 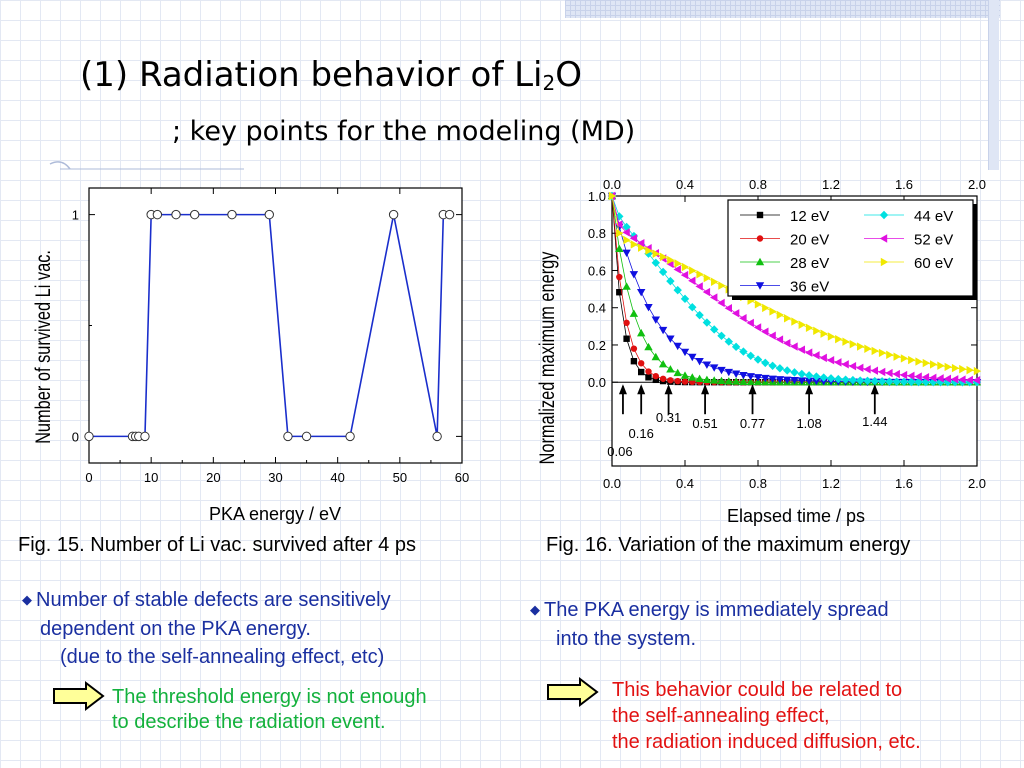 What do you see at coordinates (641, 433) in the screenshot?
I see `fig16-annotation-label: 0.16` at bounding box center [641, 433].